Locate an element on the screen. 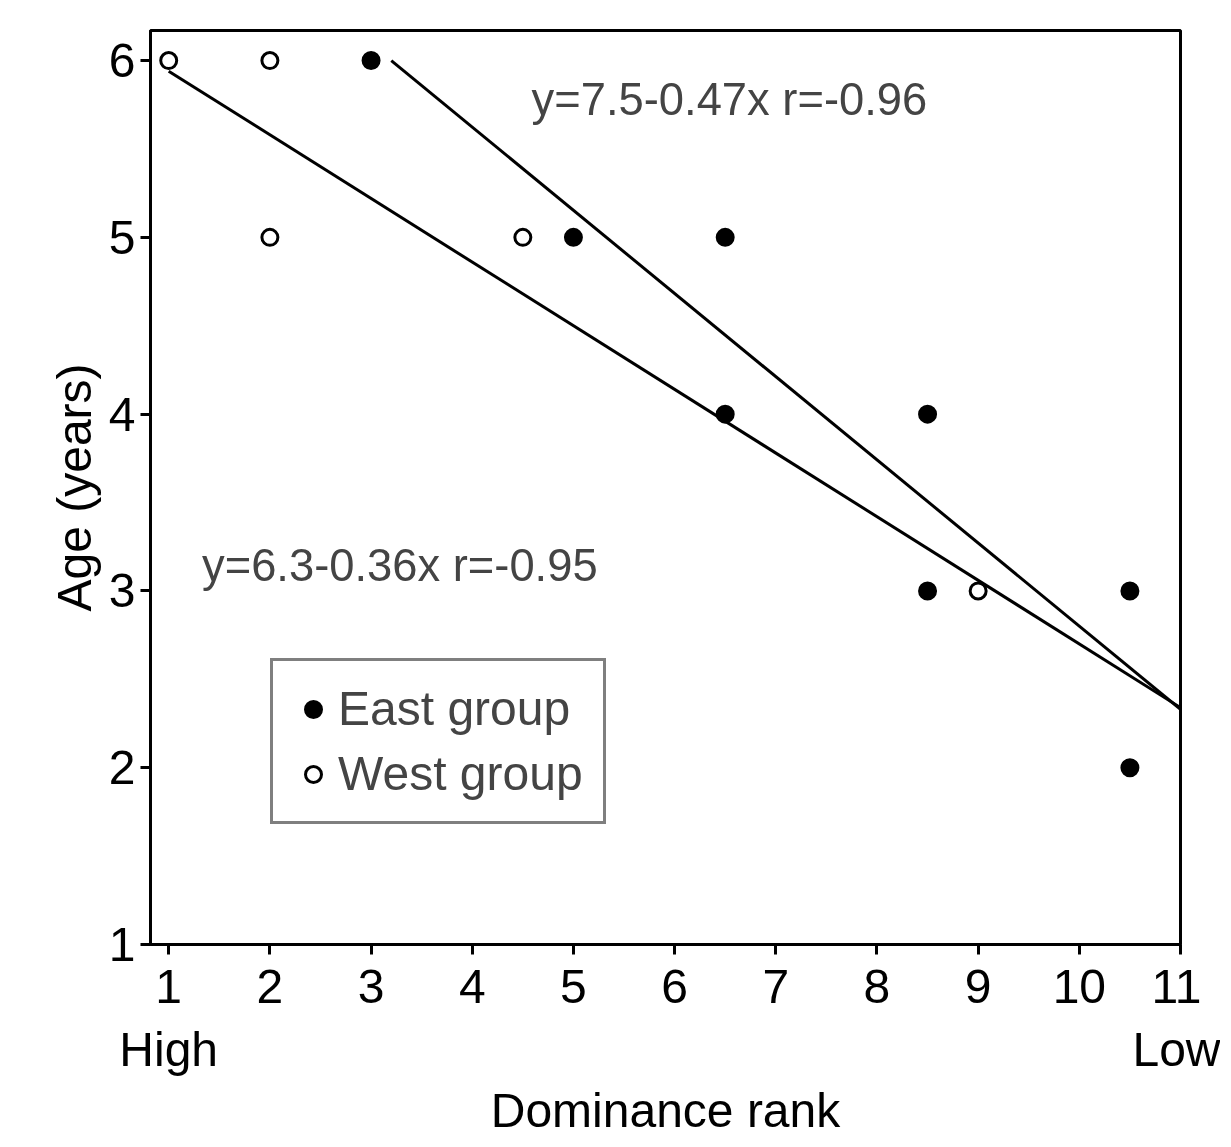  x-tick-label: 2 is located at coordinates (270, 986).